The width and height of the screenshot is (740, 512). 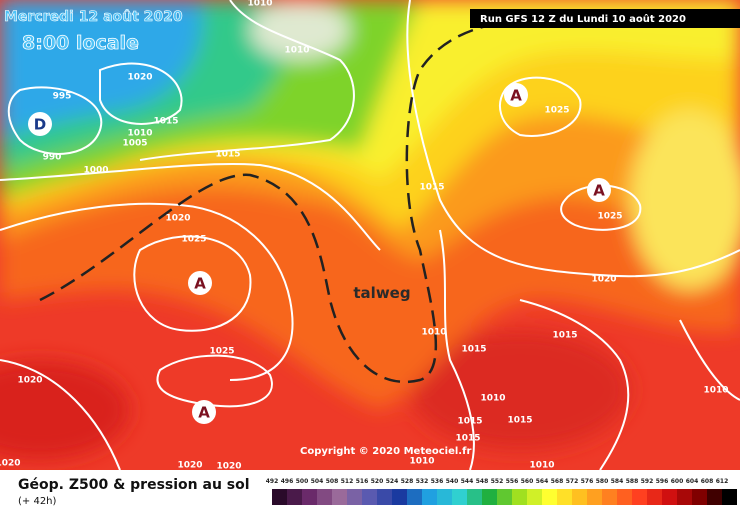 I want to click on scale-label: 544, so click(x=467, y=481).